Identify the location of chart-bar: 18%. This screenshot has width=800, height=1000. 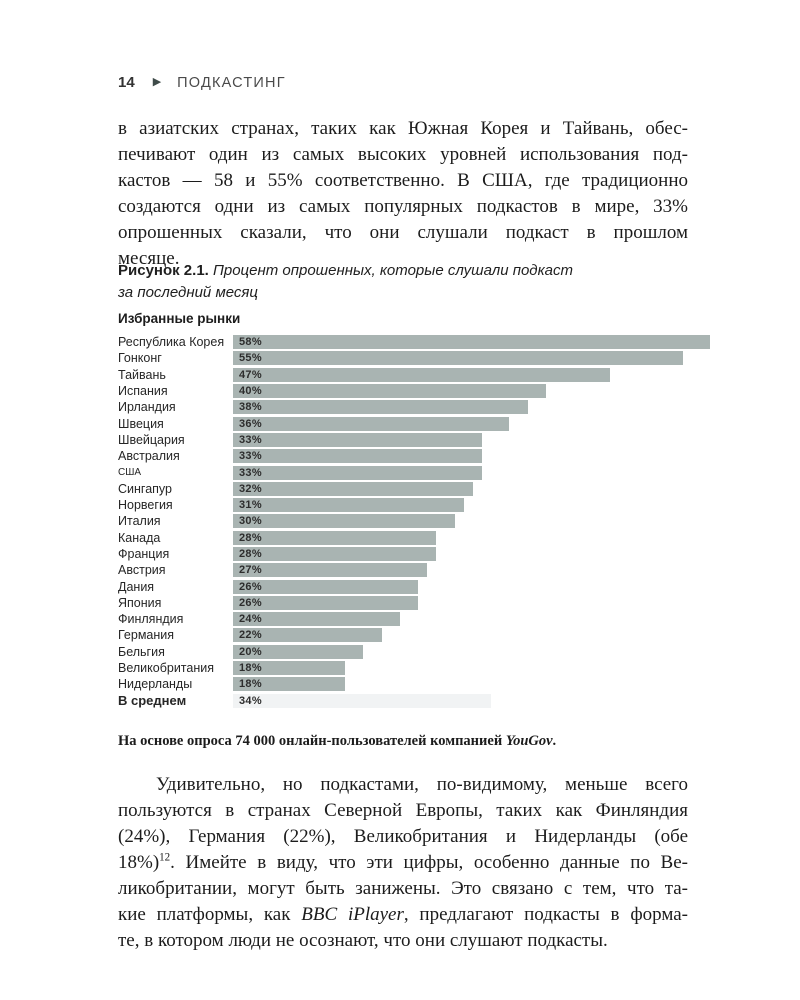
(289, 668).